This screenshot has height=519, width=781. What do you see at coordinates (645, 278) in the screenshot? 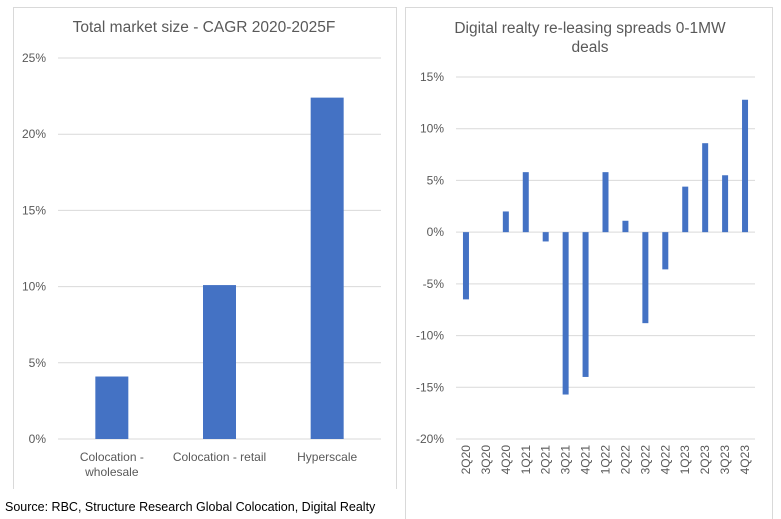
I see `bar-3q22` at bounding box center [645, 278].